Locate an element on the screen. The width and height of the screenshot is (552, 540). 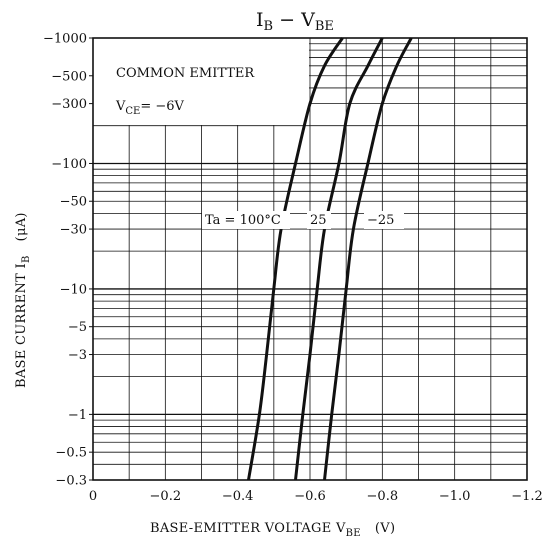
x-tick-labels: 0 −0.2 −0.4 −0.6 −0.8 −1.0 −1.2 is located at coordinates (316, 496).